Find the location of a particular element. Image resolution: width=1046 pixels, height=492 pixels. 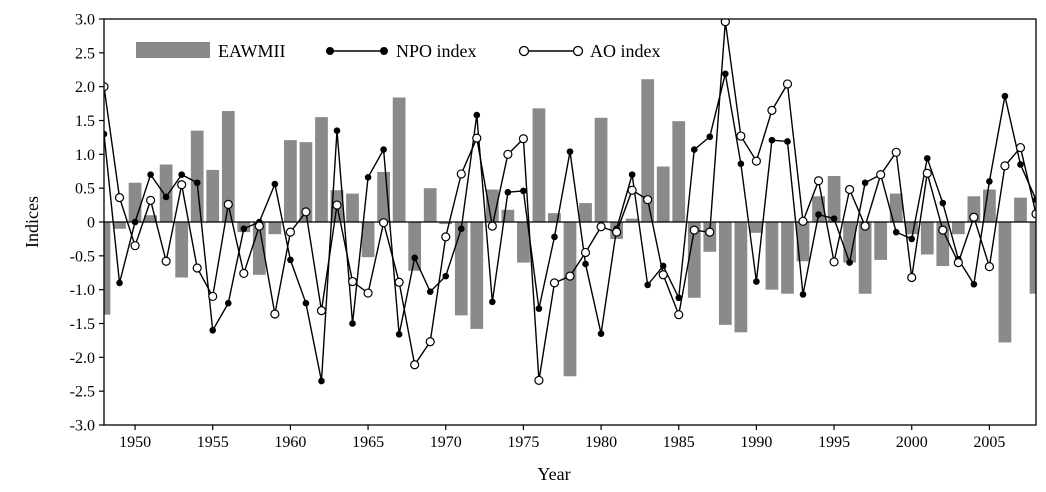

legend-marker-ao-right is located at coordinates (578, 51).